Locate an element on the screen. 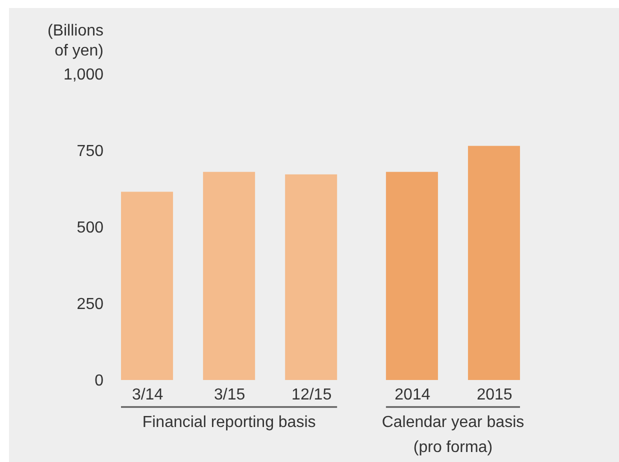 The width and height of the screenshot is (619, 462). text: Financial reporting basis is located at coordinates (229, 422).